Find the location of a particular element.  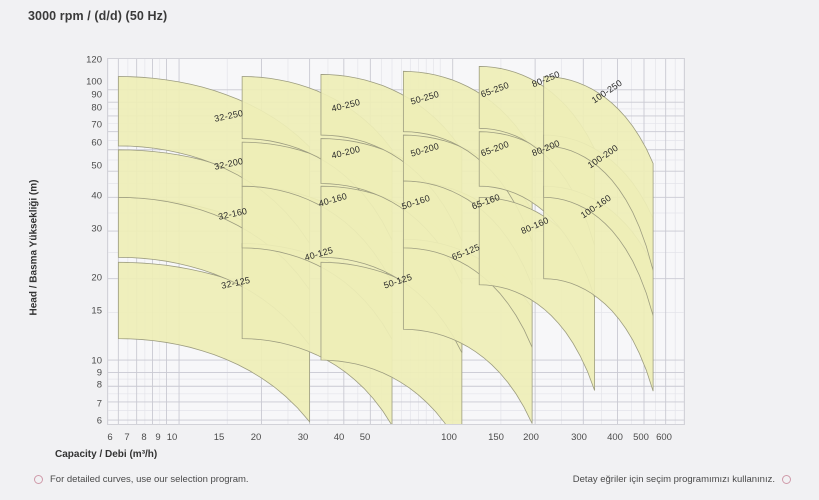

y-tick-70: 70 is located at coordinates (96, 125).